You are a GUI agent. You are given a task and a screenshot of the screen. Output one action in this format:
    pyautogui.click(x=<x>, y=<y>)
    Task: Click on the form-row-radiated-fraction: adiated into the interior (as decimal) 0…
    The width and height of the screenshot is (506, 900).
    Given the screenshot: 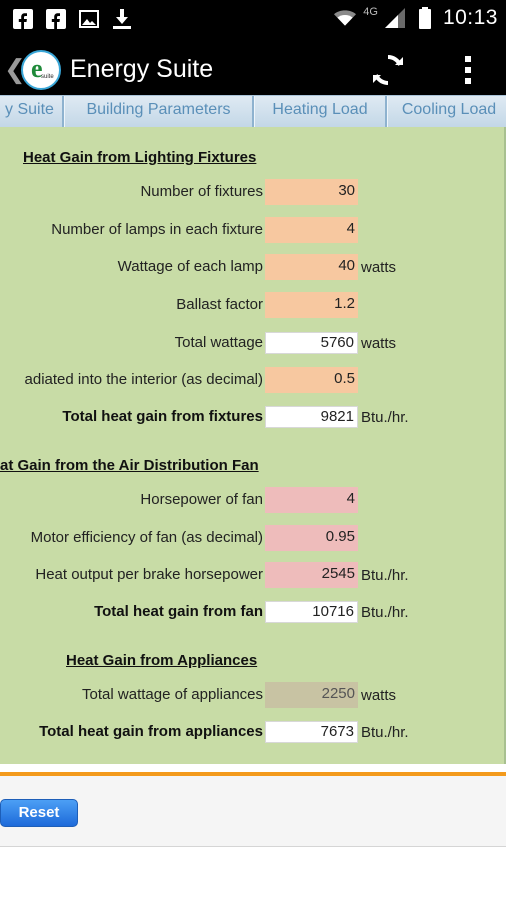 What is the action you would take?
    pyautogui.click(x=253, y=380)
    